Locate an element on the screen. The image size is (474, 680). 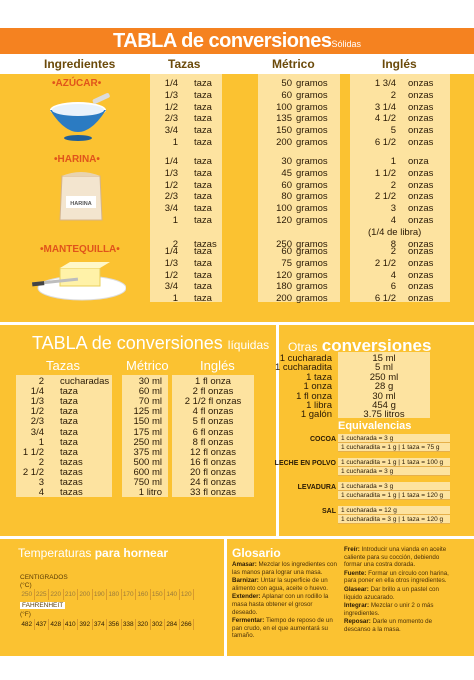
fahrenheit-value: 302 is located at coordinates (158, 624).